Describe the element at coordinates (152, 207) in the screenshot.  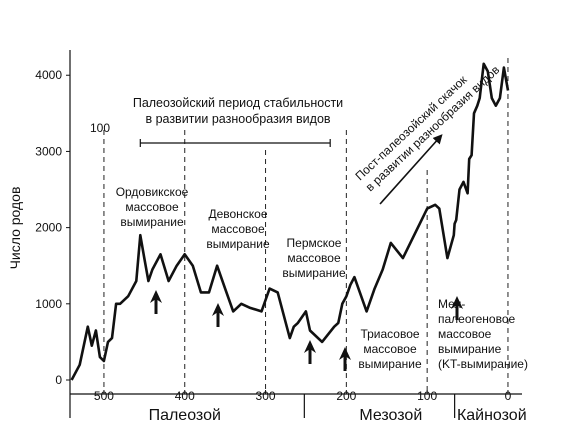
I see `ordovician-label: Ордовикское массовое вымирание` at that location.